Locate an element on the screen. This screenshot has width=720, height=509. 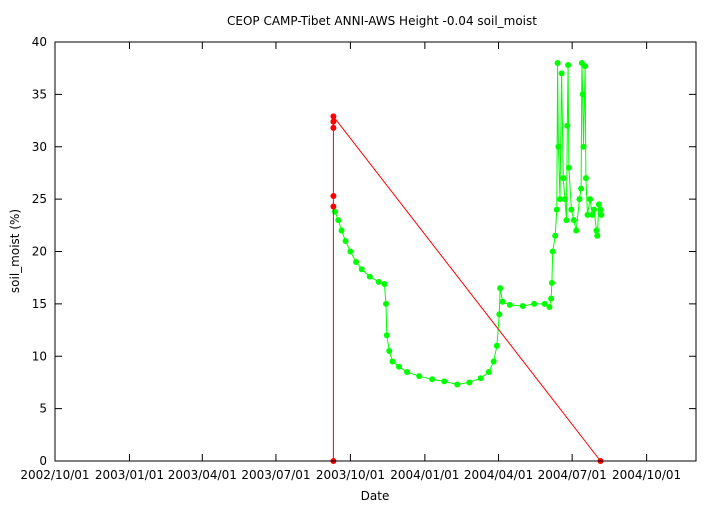
x-tick-label: 2003/10/01 is located at coordinates (350, 475).